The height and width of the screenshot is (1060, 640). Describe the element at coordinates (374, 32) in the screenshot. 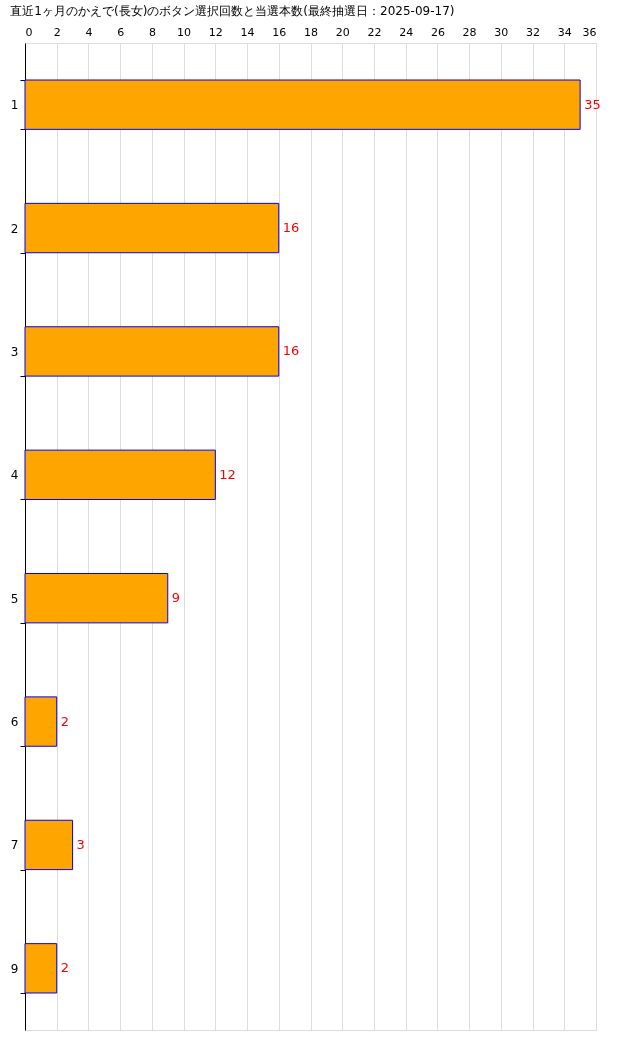

I see `x-tick-label: 22` at that location.